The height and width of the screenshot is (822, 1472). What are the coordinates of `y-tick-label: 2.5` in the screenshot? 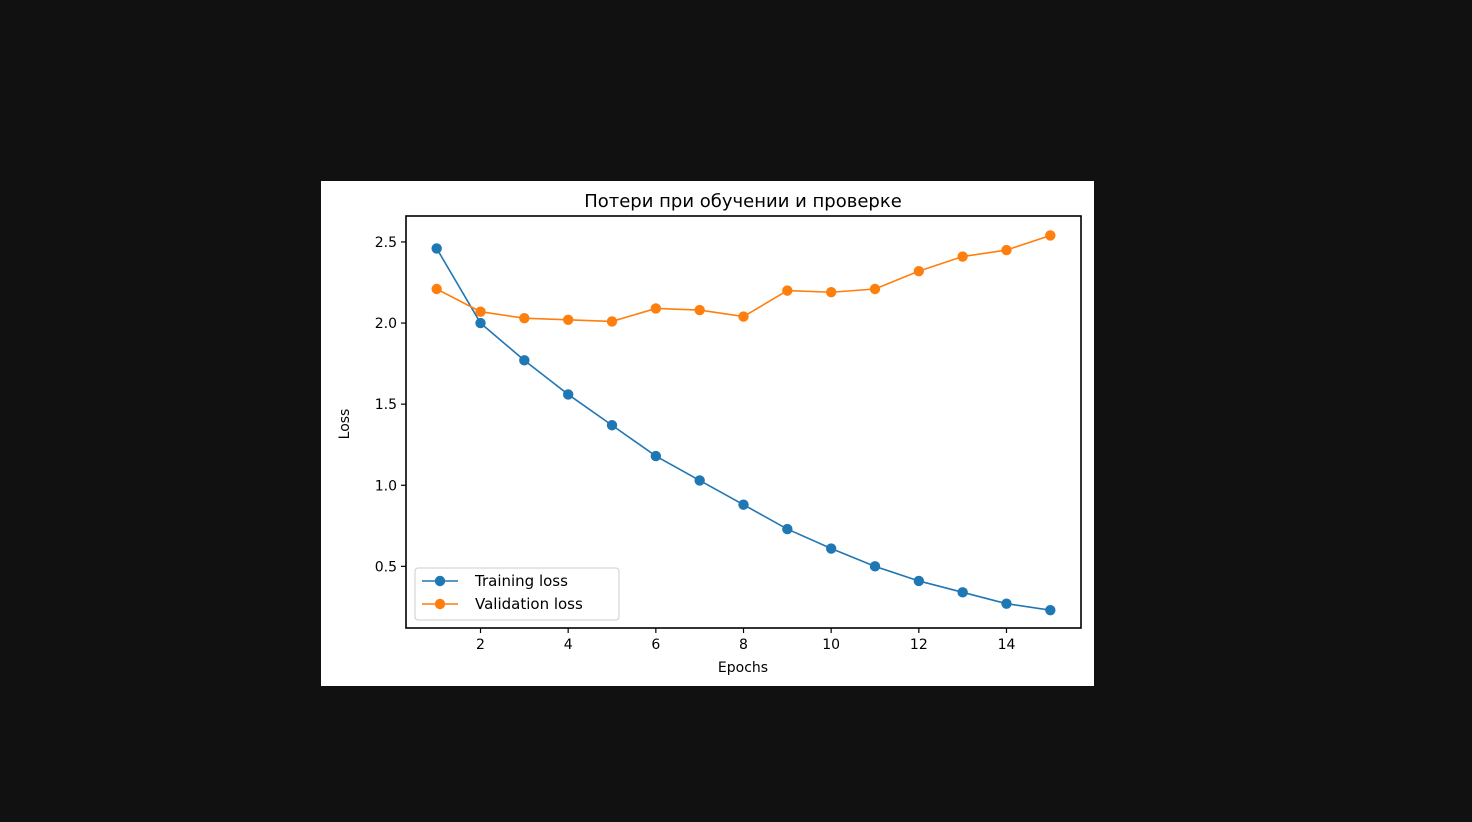 It's located at (386, 243).